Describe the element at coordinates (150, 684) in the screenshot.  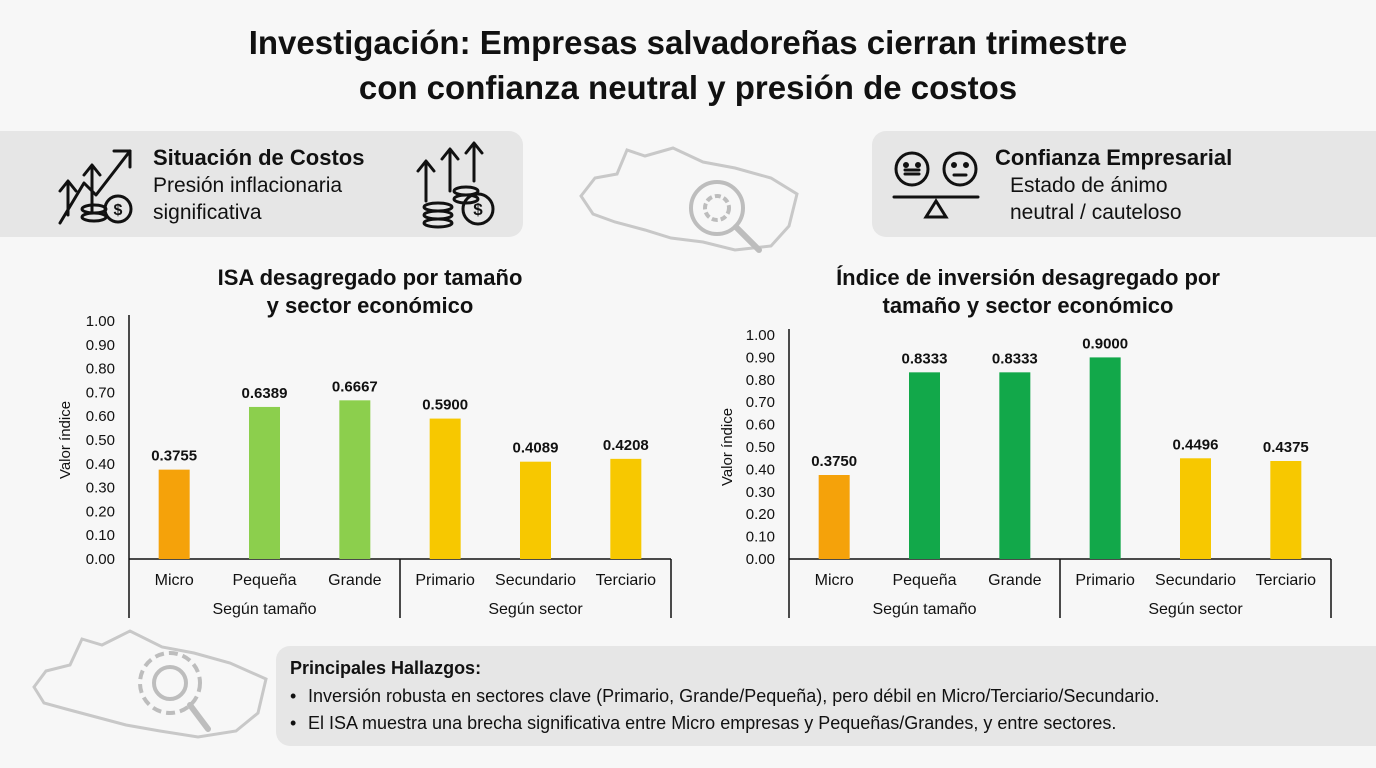
I see `map-gear-wrench-icon` at that location.